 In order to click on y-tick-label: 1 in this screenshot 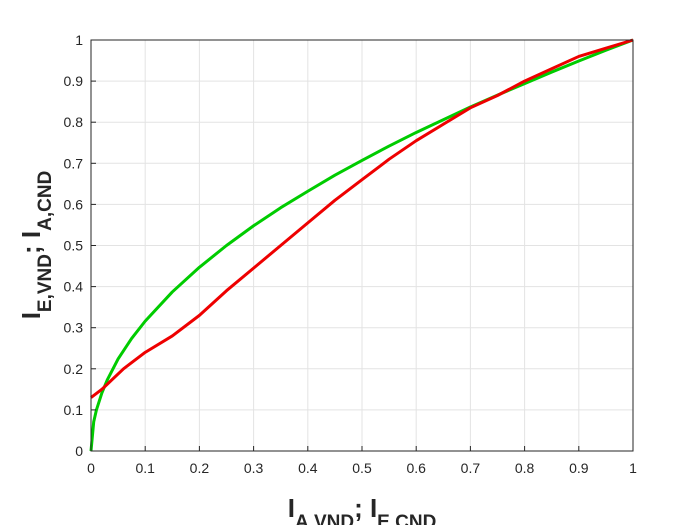, I will do `click(79, 40)`.